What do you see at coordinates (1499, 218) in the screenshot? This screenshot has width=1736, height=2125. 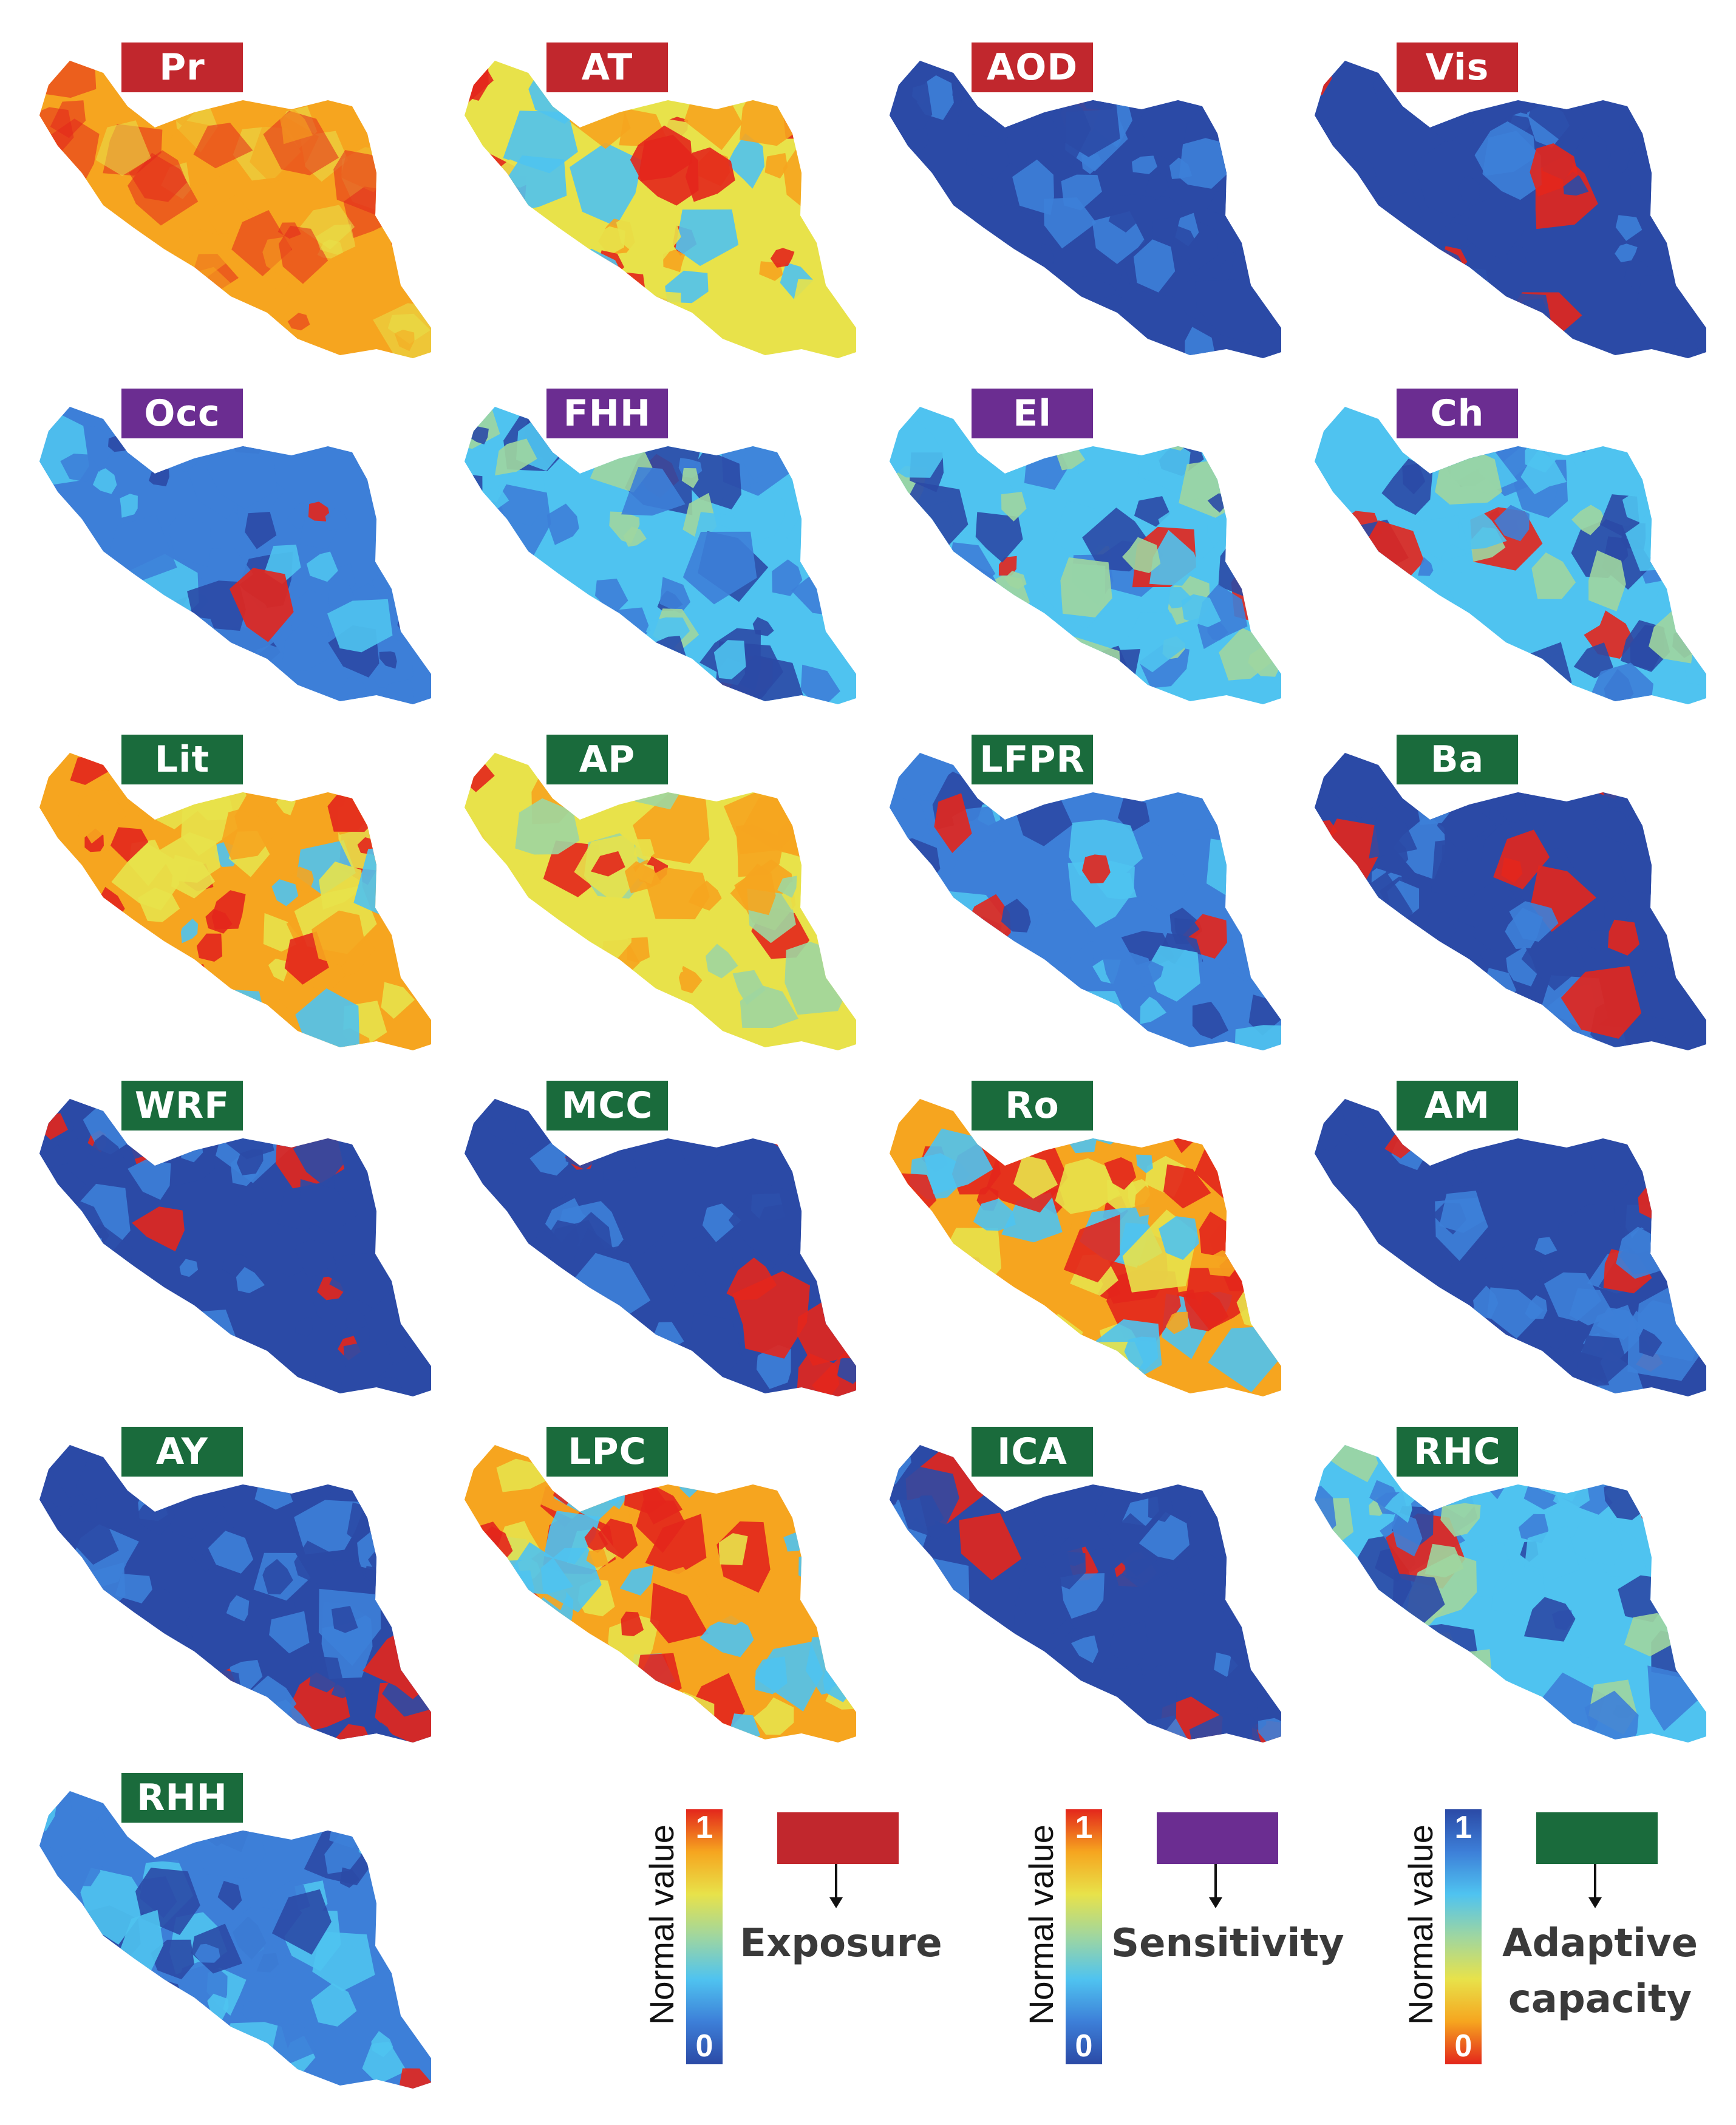 I see `map-panel-vis: Vis` at bounding box center [1499, 218].